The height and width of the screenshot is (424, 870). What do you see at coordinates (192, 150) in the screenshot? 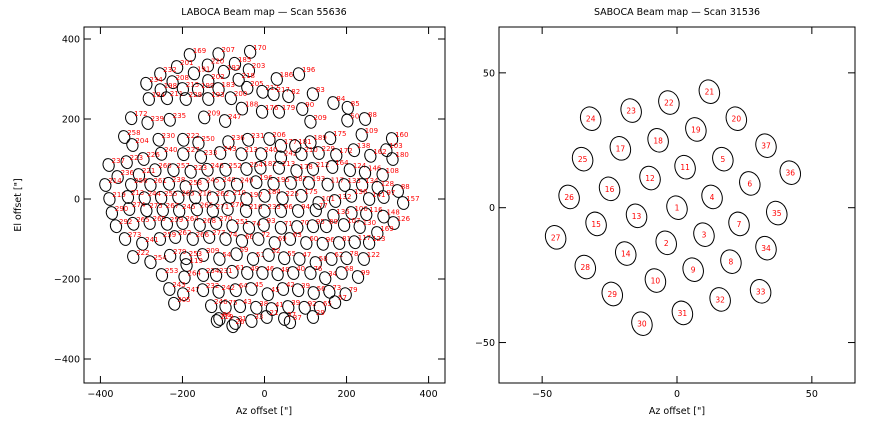
I see `beam-label: 227` at bounding box center [192, 150].